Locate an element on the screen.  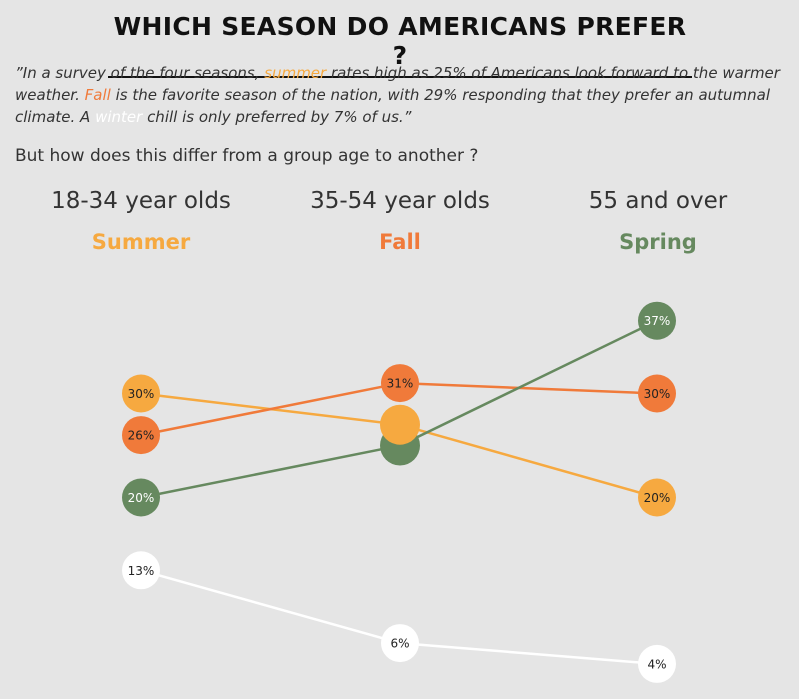
favorite-season-18-34: Summer is located at coordinates (141, 242).